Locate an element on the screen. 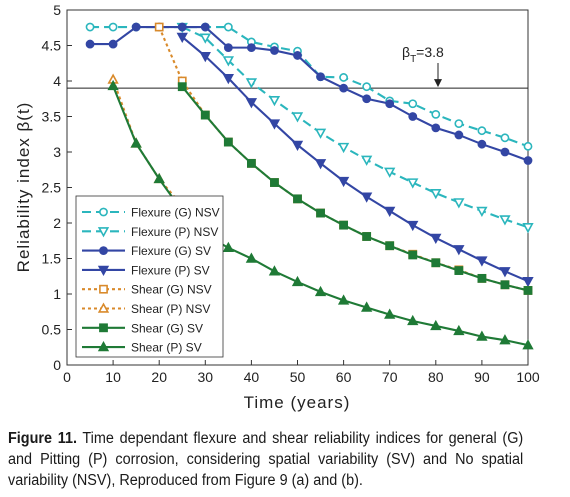 This screenshot has width=570, height=497. y-tick-label: 4.5 is located at coordinates (52, 46).